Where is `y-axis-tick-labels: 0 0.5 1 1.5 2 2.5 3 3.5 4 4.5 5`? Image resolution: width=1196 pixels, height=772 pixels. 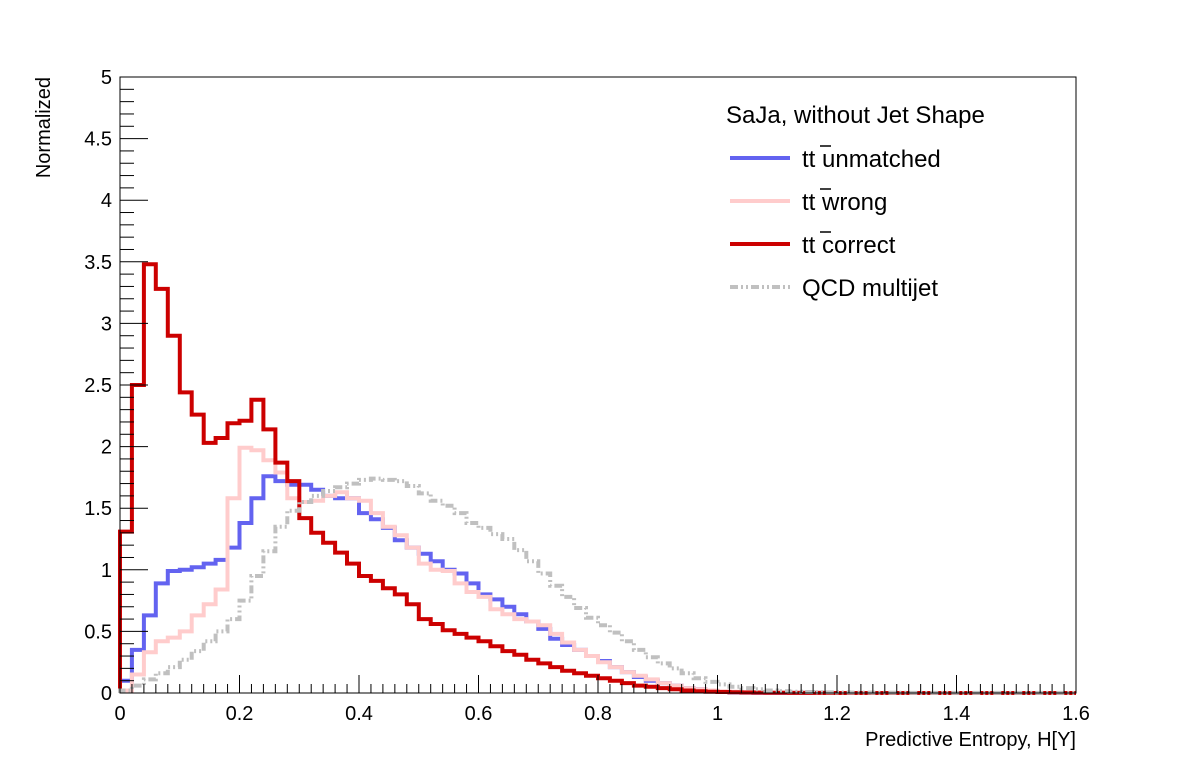
y-axis-tick-labels: 0 0.5 1 1.5 2 2.5 3 3.5 4 4.5 5 is located at coordinates (98, 386).